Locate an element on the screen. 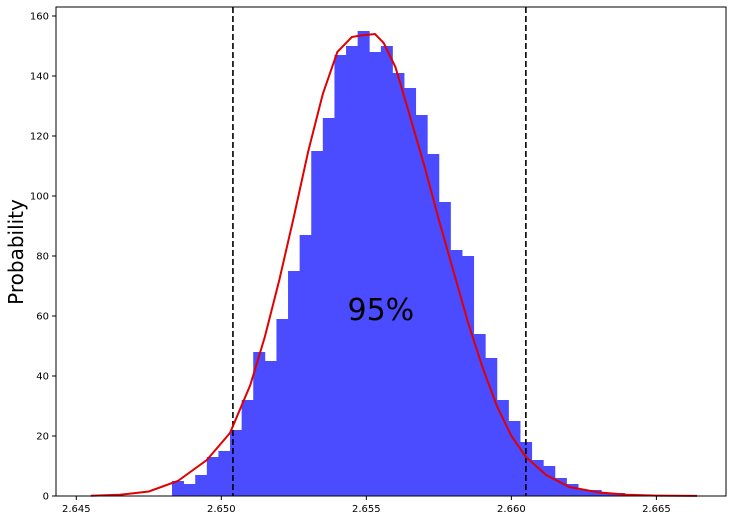  x-tick-label: 2.645 is located at coordinates (76, 509).